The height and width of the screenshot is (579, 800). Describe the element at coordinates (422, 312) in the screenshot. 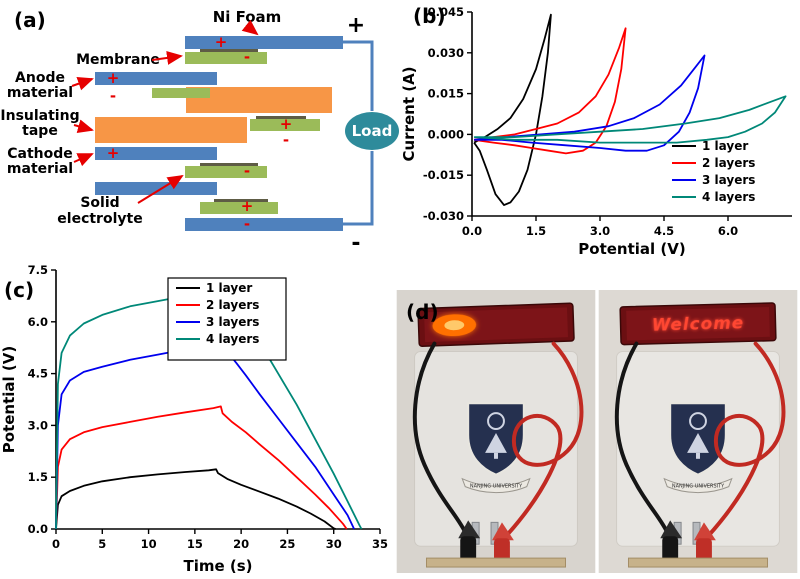

I see `panel-d-label: (d)` at that location.